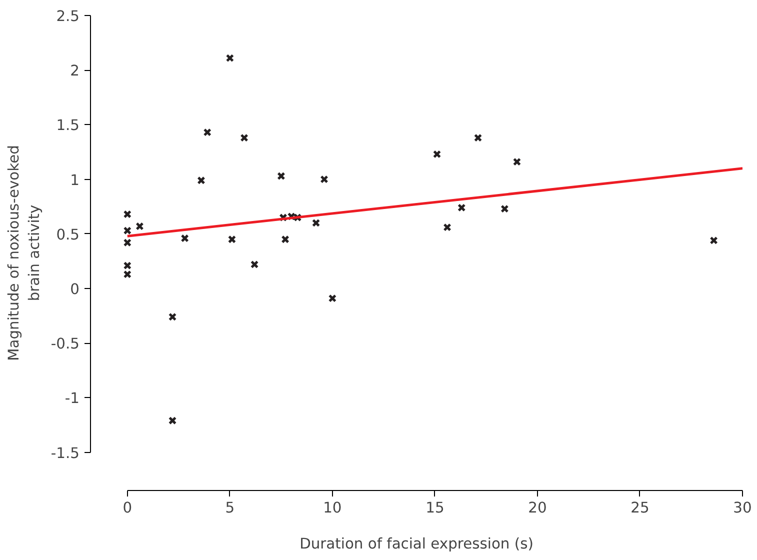 Image resolution: width=757 pixels, height=560 pixels. I want to click on x-tick-label: 10, so click(332, 508).